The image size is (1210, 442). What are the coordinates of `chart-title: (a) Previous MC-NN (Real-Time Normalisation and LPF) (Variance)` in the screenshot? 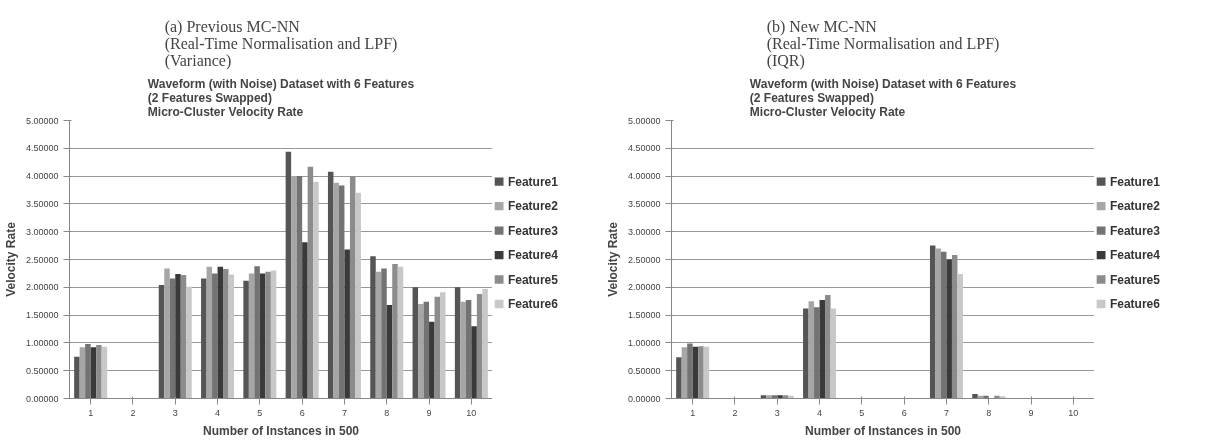 It's located at (281, 43).